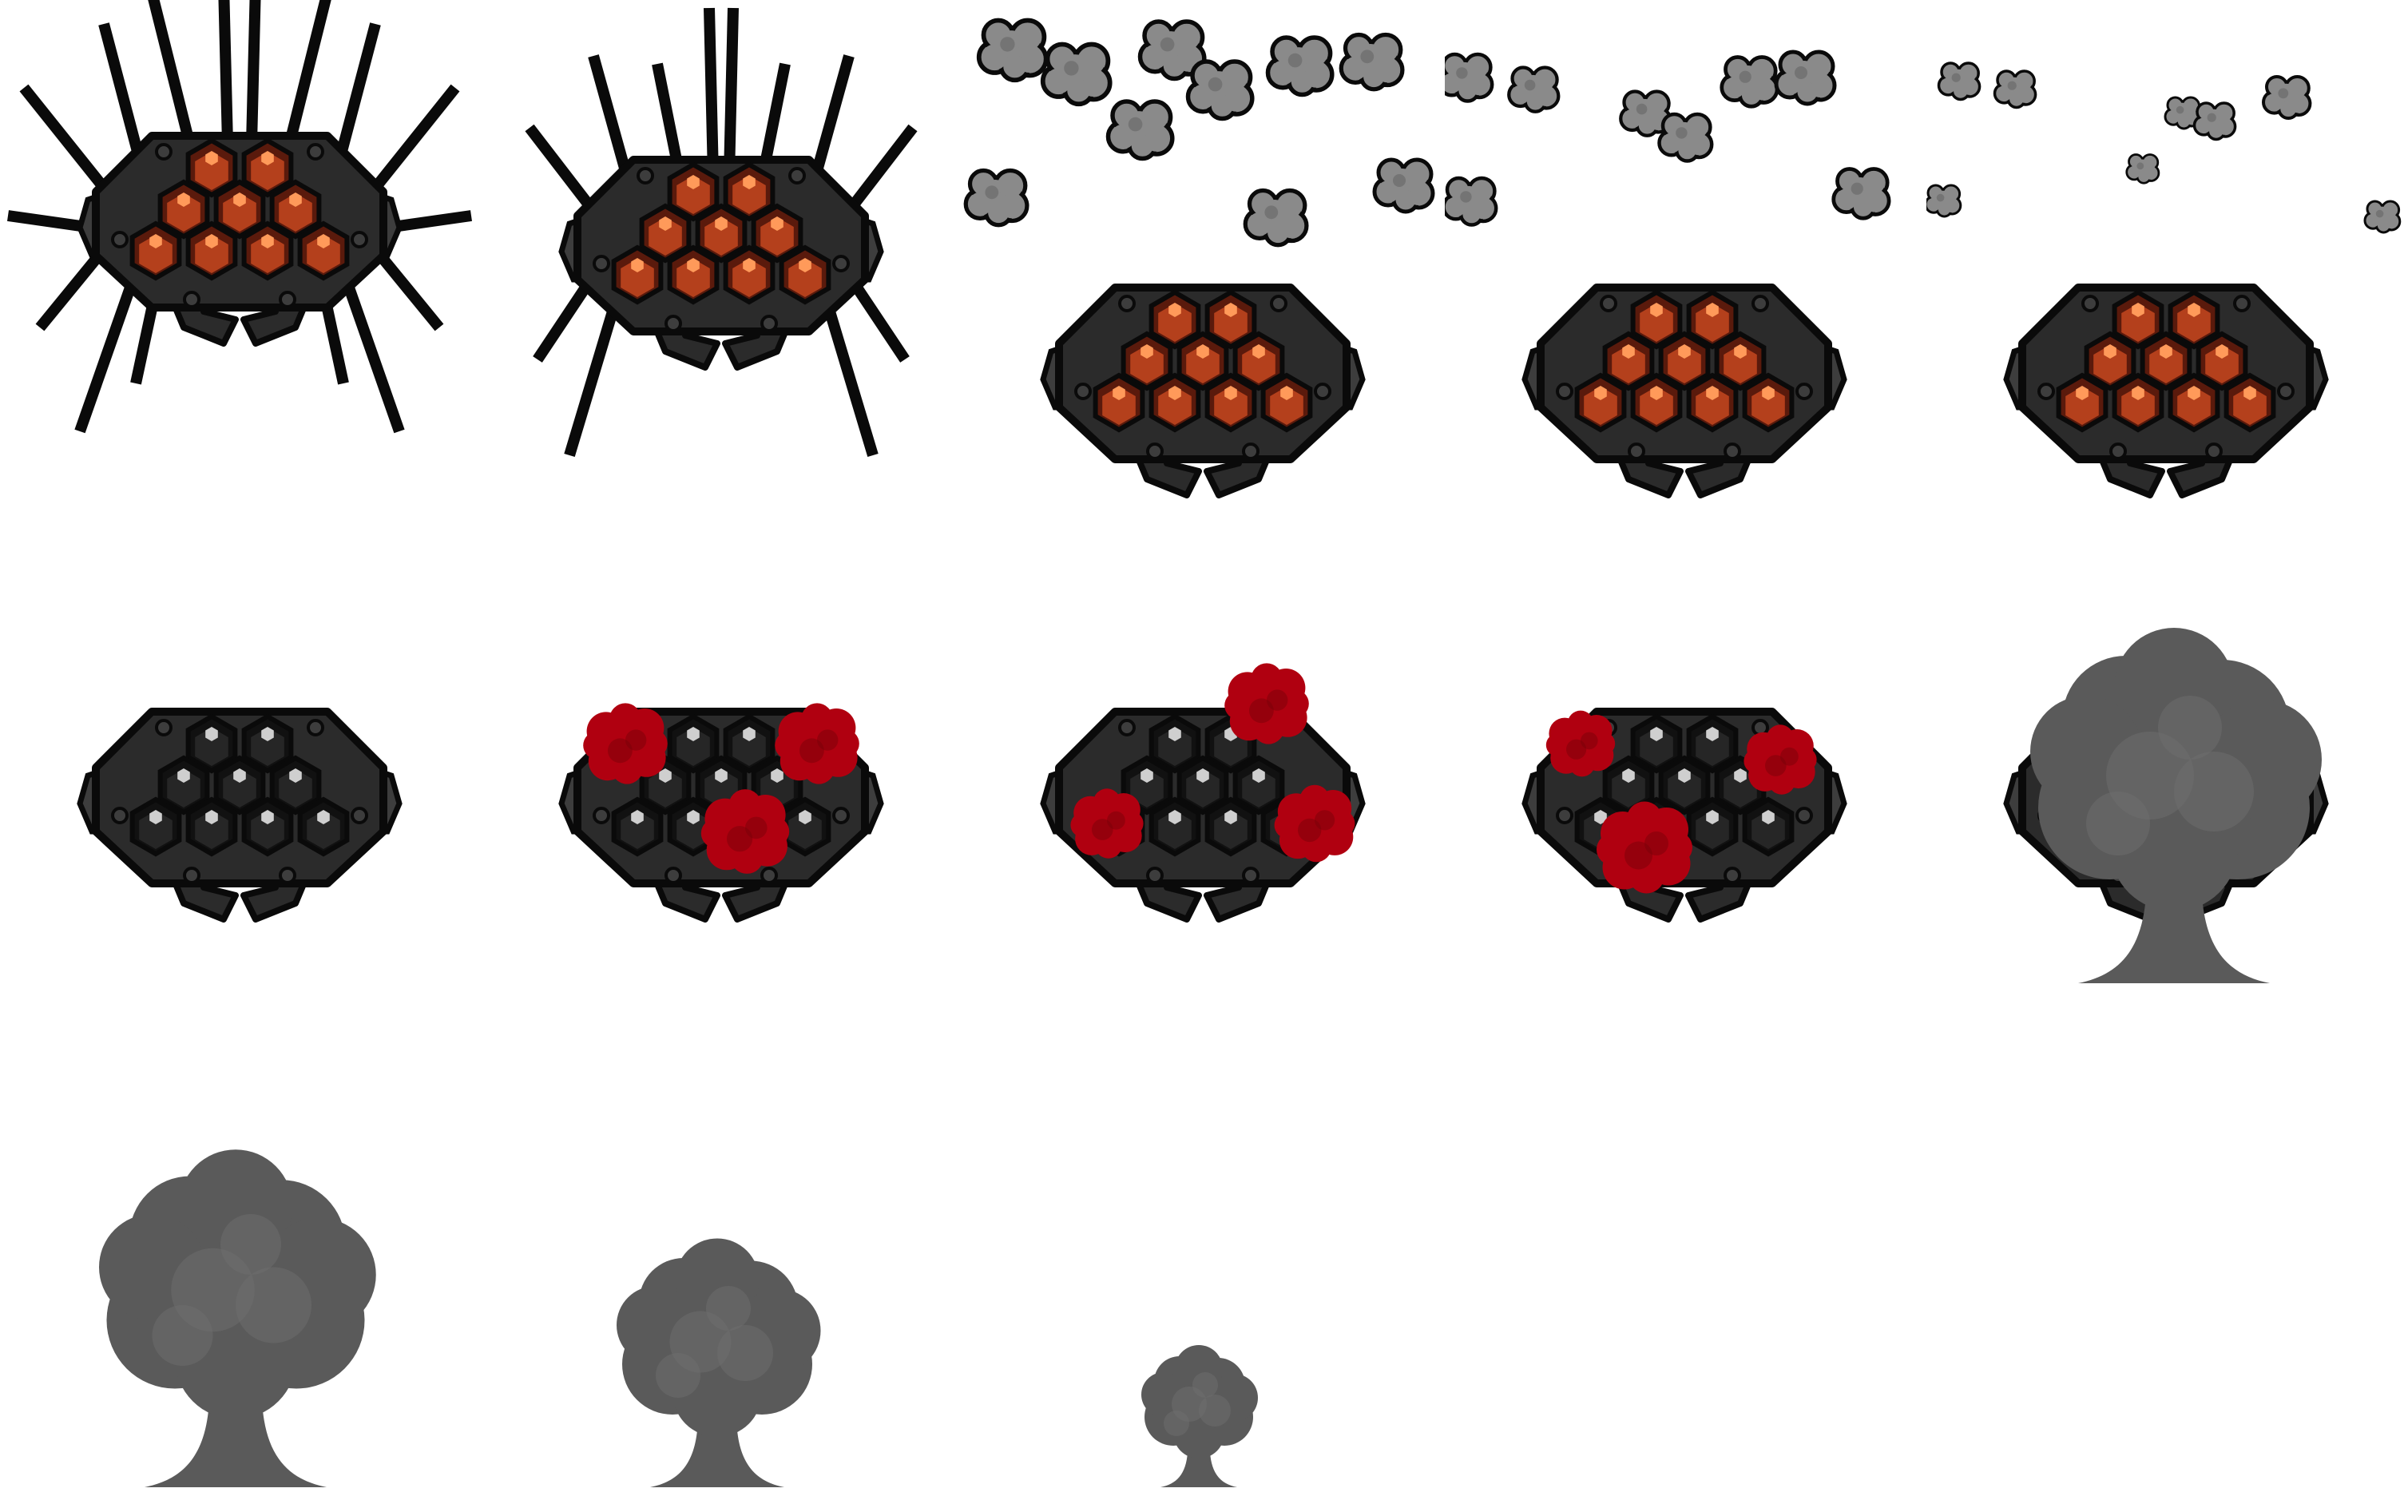 Image resolution: width=2408 pixels, height=1512 pixels. Describe the element at coordinates (722, 1260) in the screenshot. I see `frame-12-cloud-shrinking` at that location.